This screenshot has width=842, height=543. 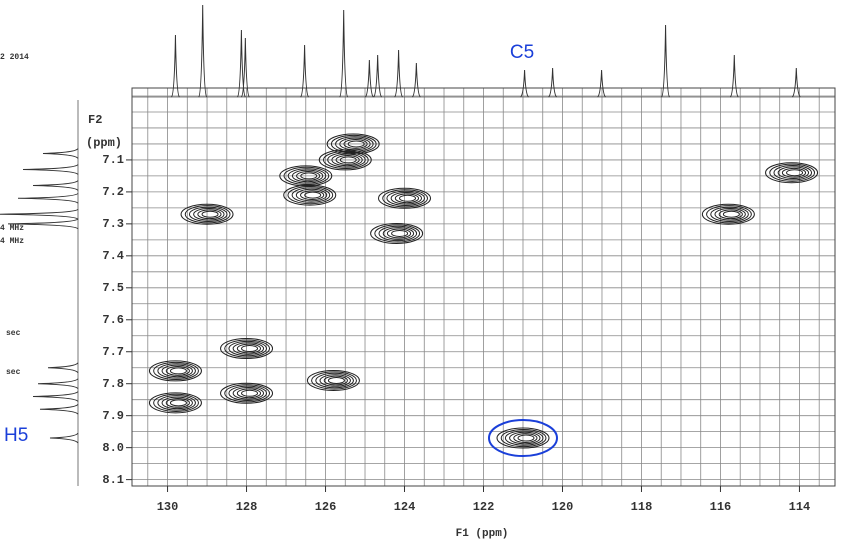 What do you see at coordinates (113, 192) in the screenshot?
I see `y-tick-label: 7.2` at bounding box center [113, 192].